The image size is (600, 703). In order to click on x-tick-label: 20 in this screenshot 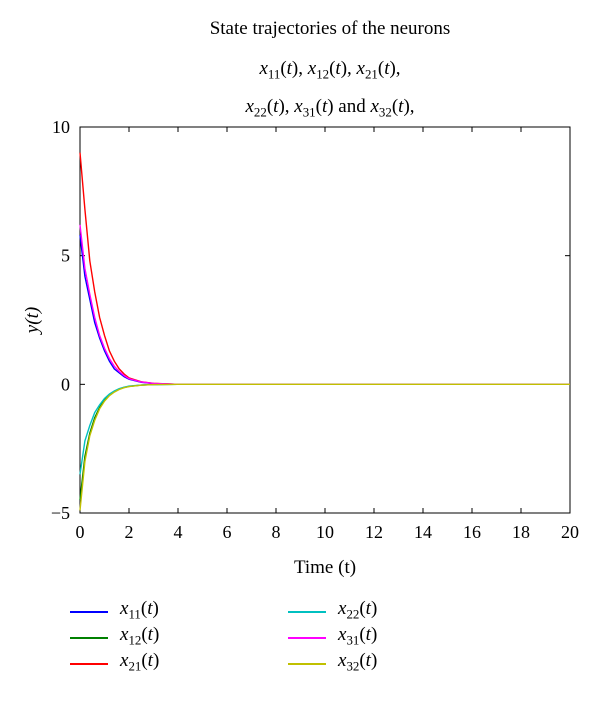, I will do `click(570, 532)`.